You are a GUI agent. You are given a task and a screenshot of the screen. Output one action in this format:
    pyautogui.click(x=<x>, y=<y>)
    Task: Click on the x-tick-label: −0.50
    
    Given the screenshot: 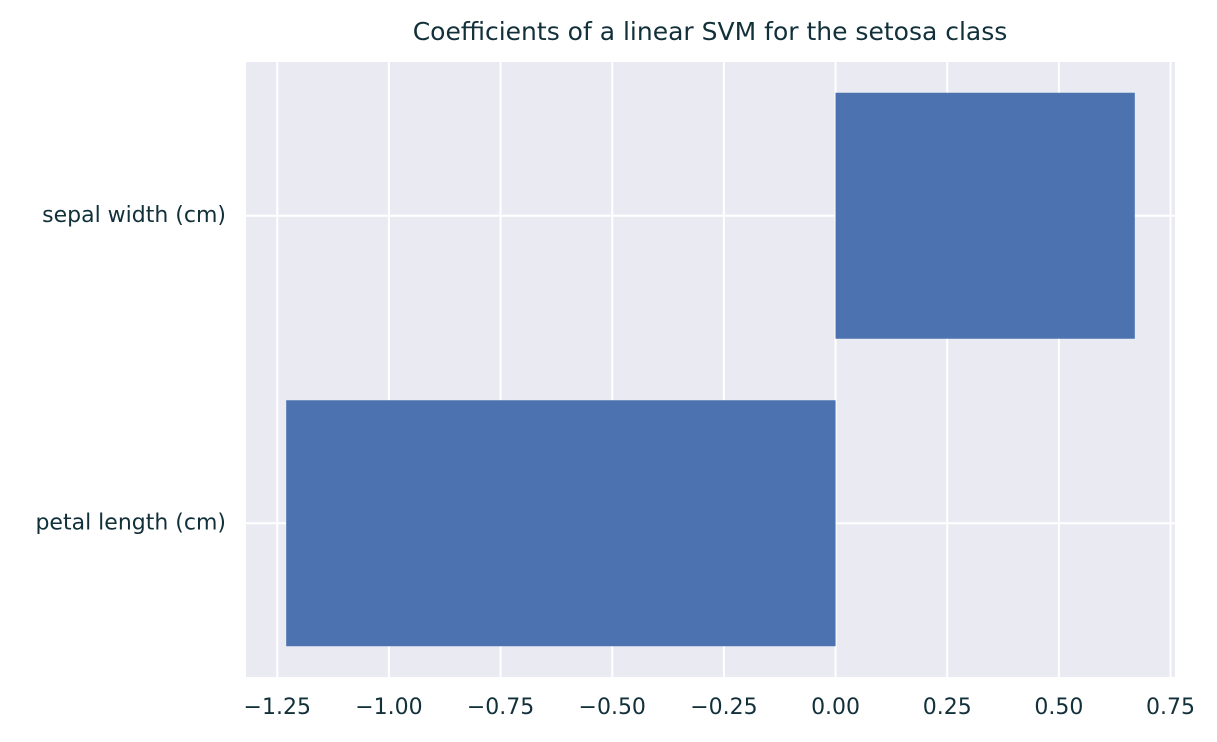 What is the action you would take?
    pyautogui.click(x=612, y=707)
    